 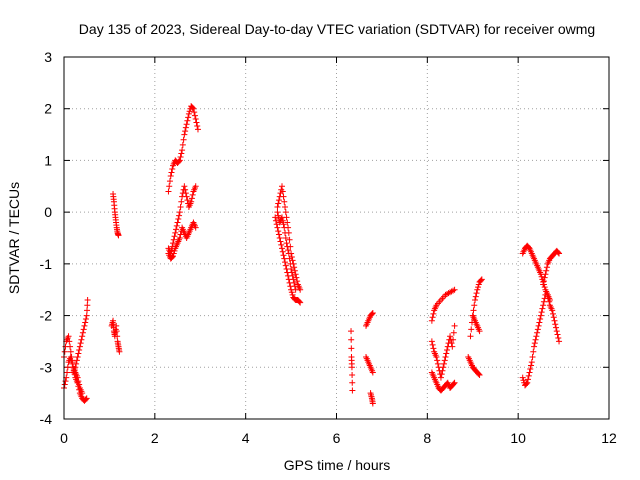 What do you see at coordinates (352, 361) in the screenshot?
I see `series-arc-6.3` at bounding box center [352, 361].